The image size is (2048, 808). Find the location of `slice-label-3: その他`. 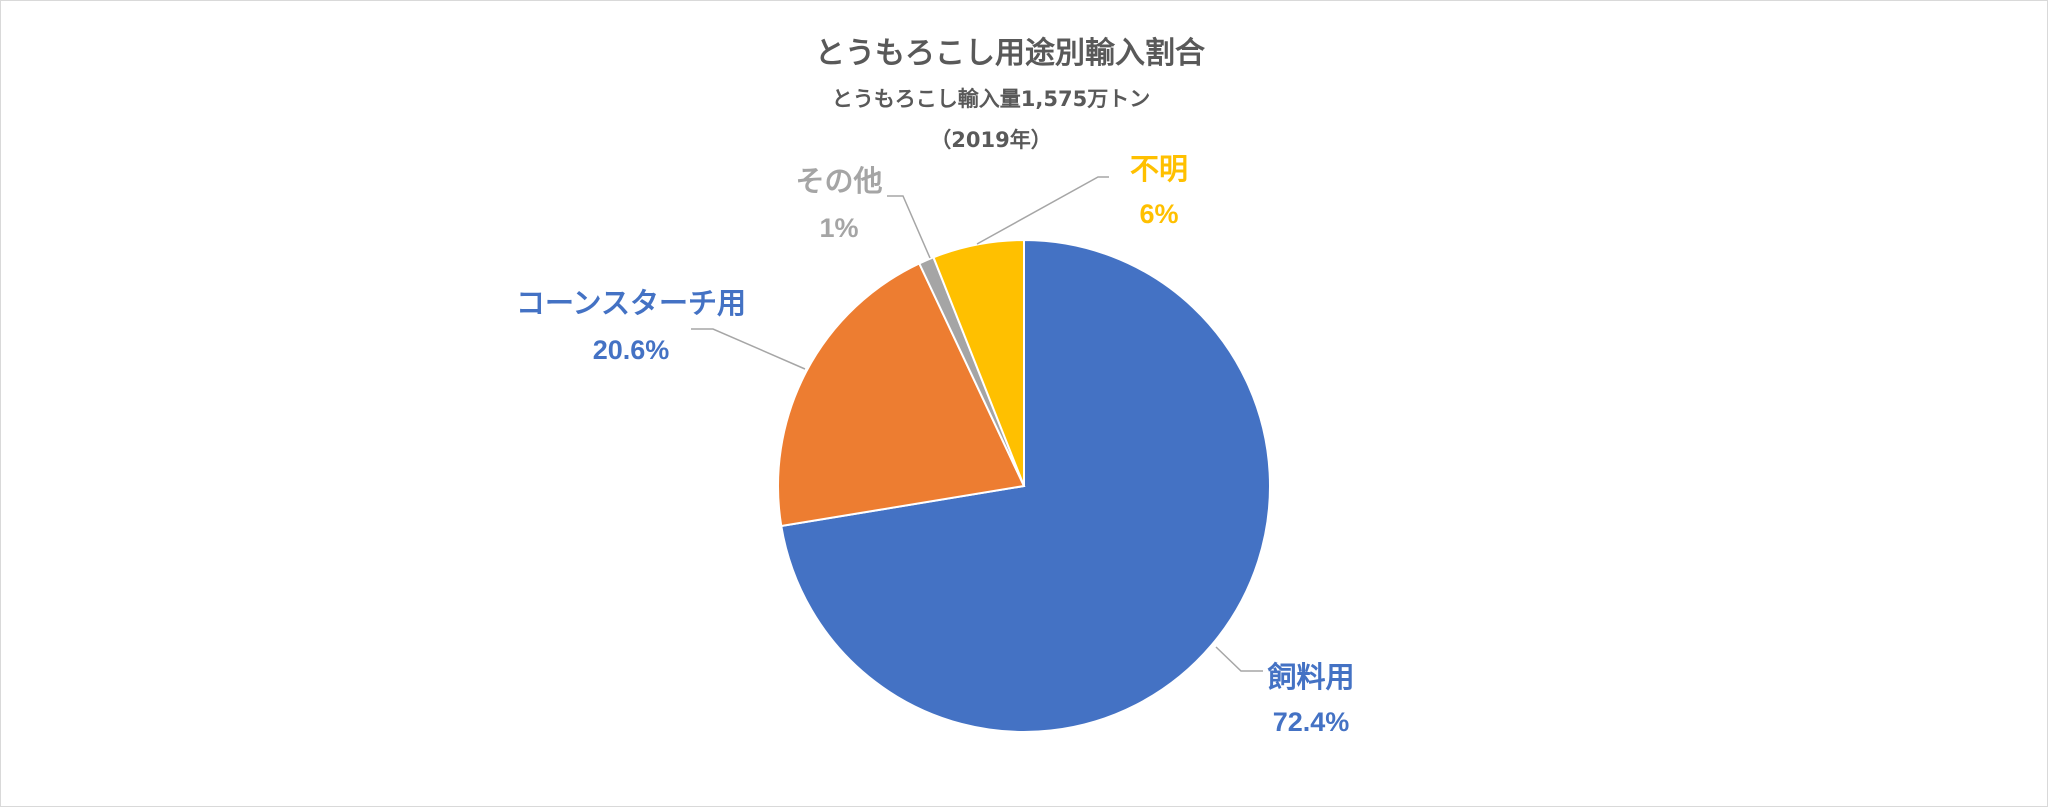

slice-label-3: その他 is located at coordinates (838, 181).